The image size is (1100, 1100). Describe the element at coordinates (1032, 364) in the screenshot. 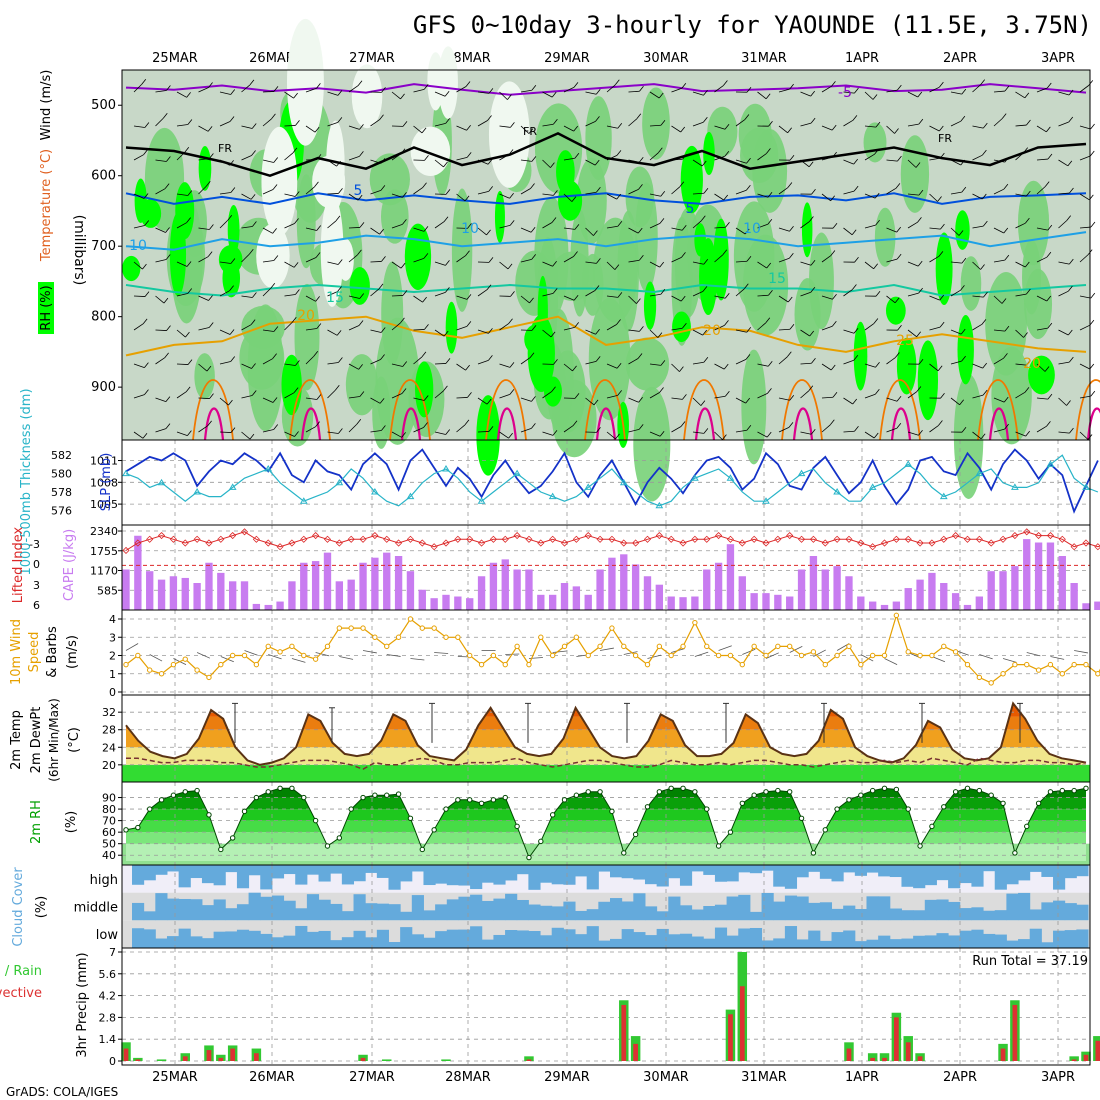

I see `contour-label: 20` at that location.